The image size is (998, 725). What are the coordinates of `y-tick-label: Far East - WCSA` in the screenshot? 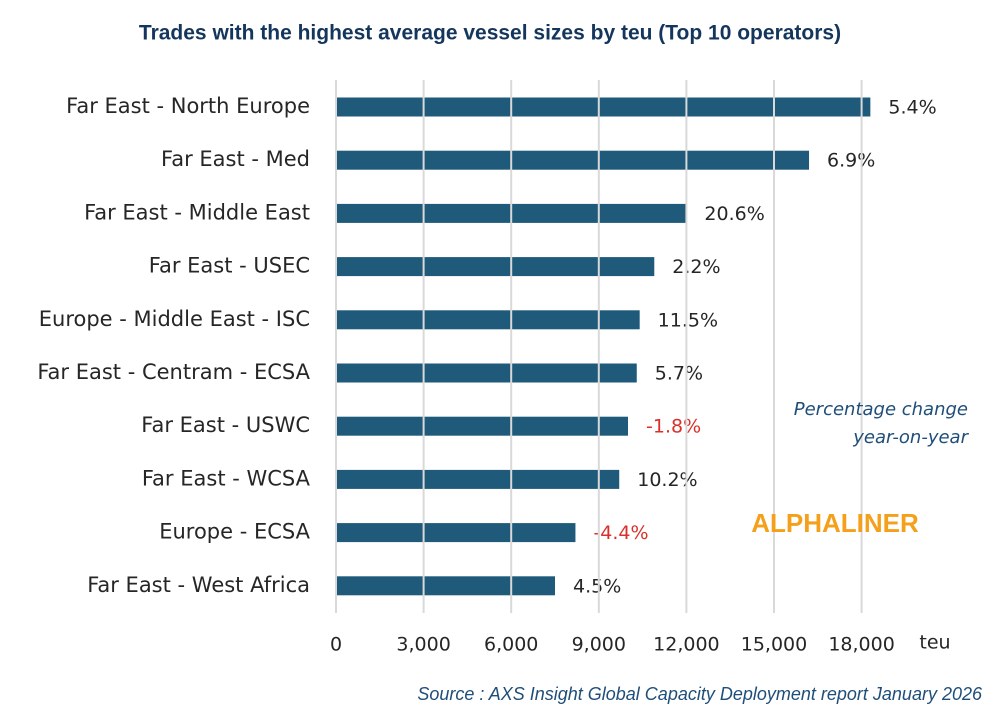 It's located at (226, 478).